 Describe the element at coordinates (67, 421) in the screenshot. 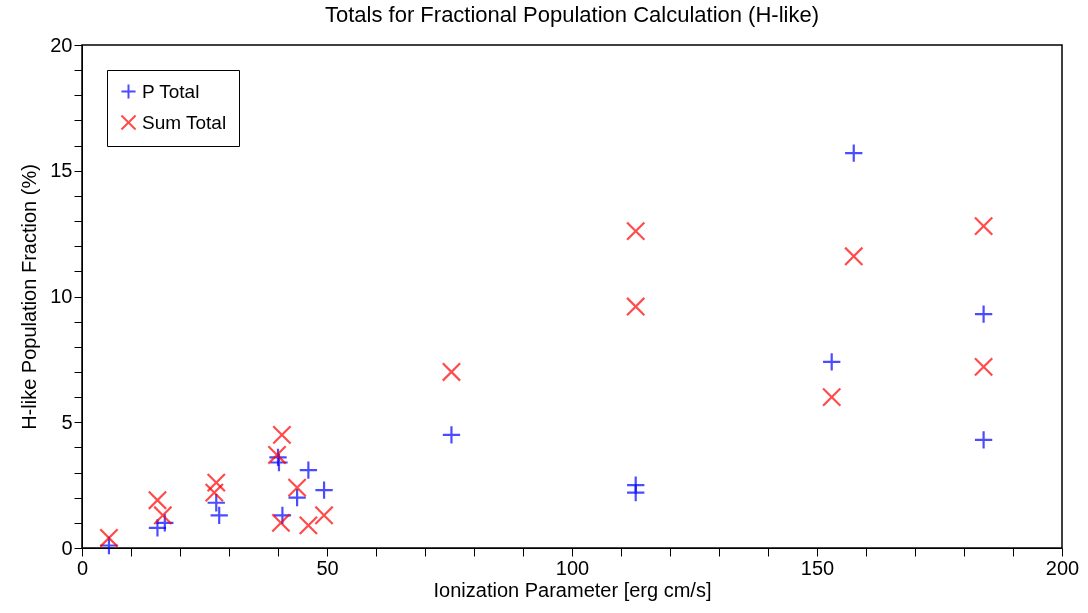

I see `y-tick-label: 5` at that location.